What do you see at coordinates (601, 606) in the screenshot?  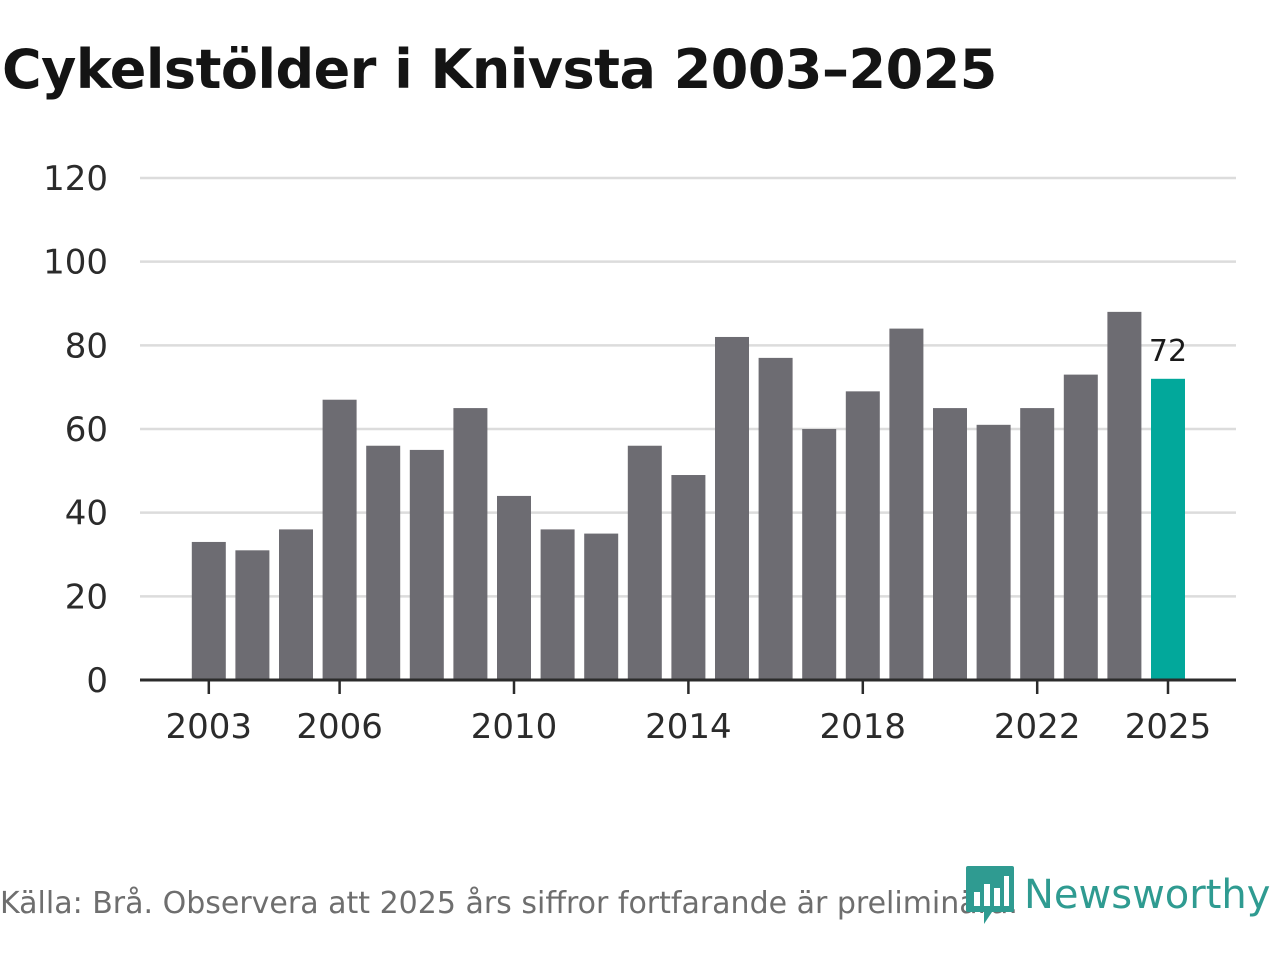 I see `bar-2012` at bounding box center [601, 606].